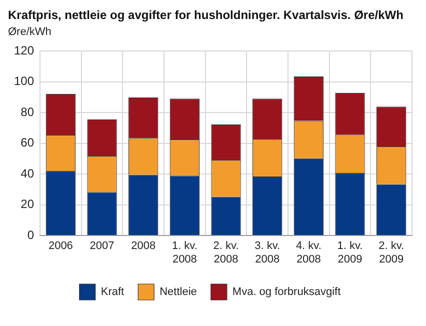 Image resolution: width=426 pixels, height=326 pixels. I want to click on x-tick-label: 1. kv. 2008, so click(185, 253).